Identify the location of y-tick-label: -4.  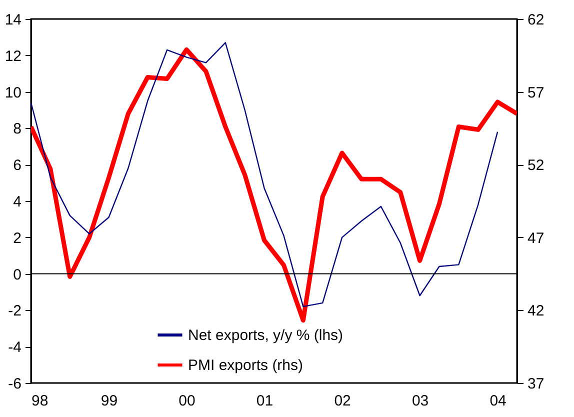
(15, 347).